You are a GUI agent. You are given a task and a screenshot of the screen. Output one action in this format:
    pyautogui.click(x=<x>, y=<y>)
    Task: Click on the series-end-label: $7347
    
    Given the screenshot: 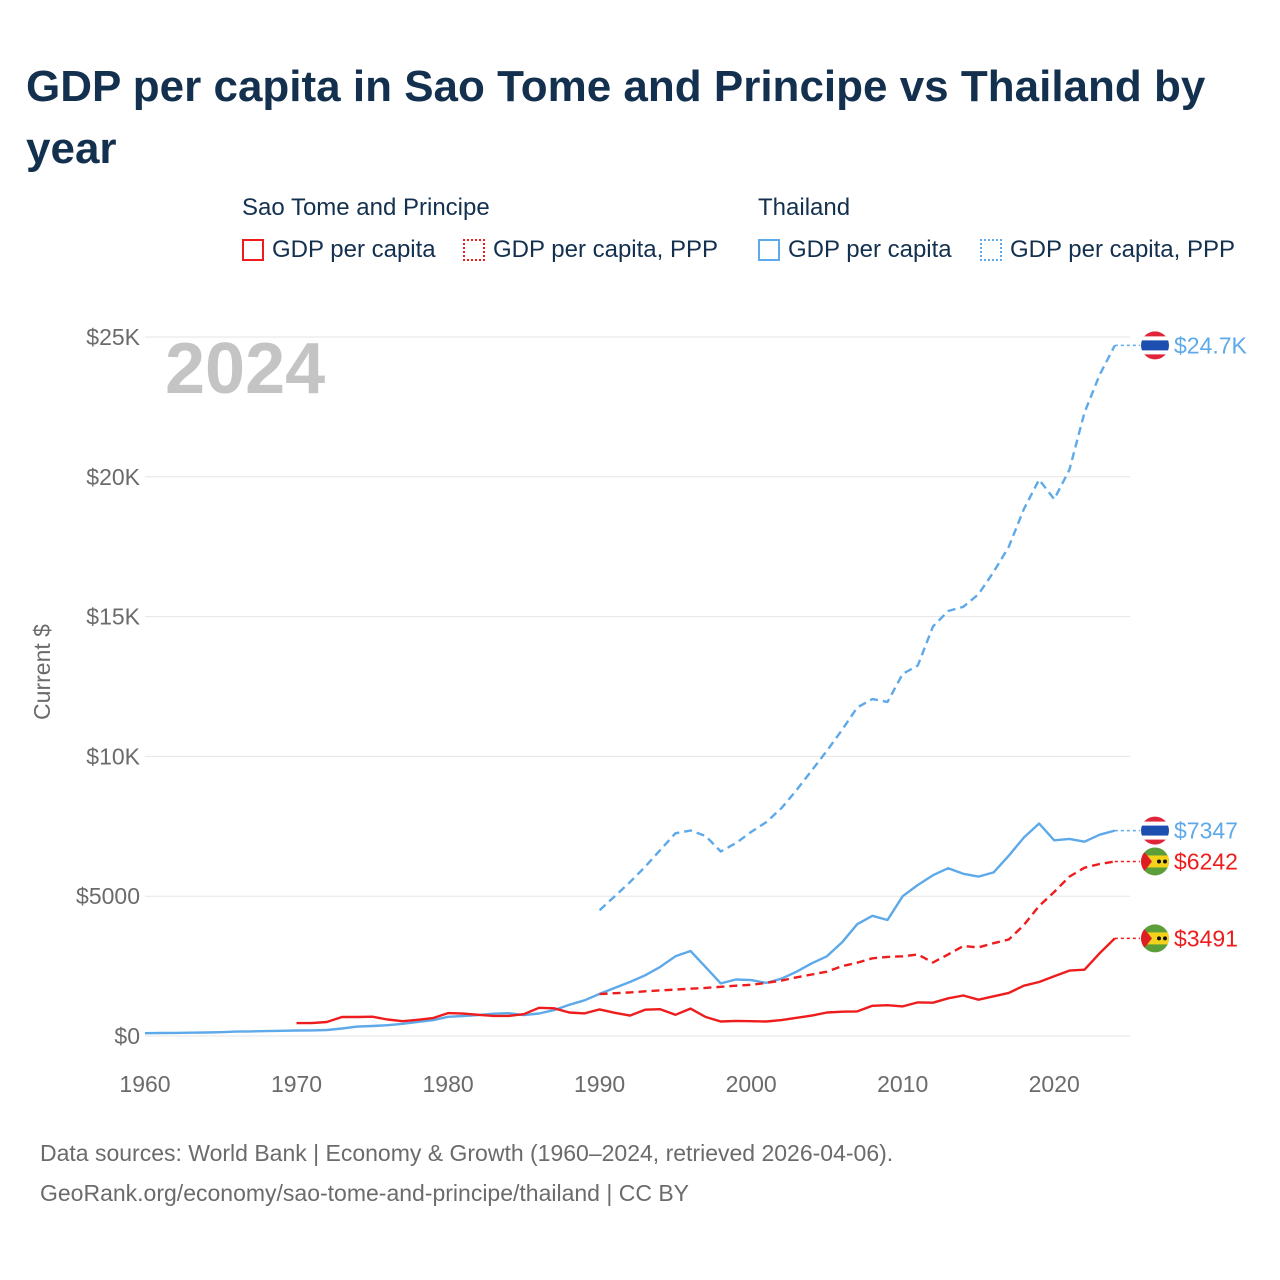 What is the action you would take?
    pyautogui.click(x=1206, y=831)
    